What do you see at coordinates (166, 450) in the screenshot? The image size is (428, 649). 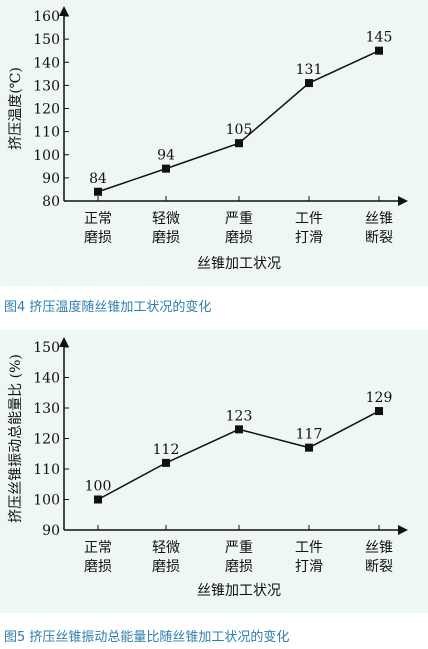 I see `data-label: 112` at bounding box center [166, 450].